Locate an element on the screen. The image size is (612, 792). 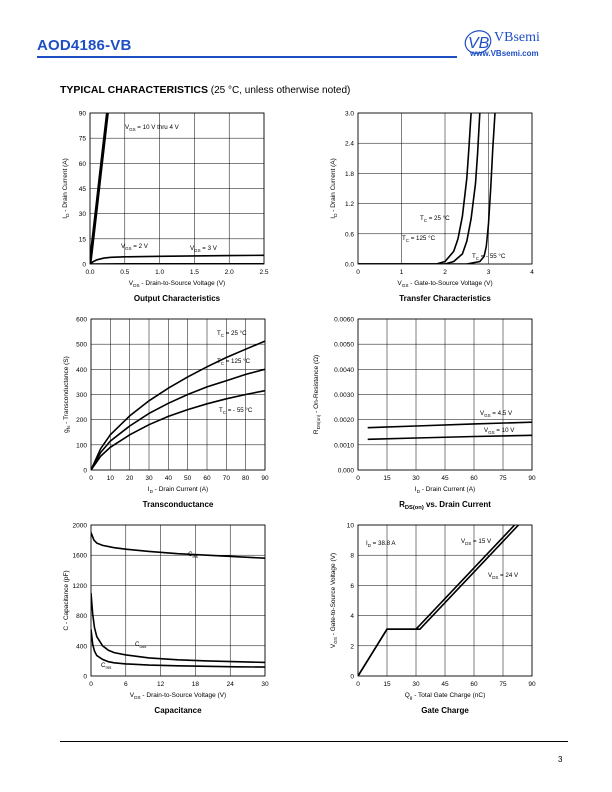
y-tick-label: 75 is located at coordinates (83, 139).